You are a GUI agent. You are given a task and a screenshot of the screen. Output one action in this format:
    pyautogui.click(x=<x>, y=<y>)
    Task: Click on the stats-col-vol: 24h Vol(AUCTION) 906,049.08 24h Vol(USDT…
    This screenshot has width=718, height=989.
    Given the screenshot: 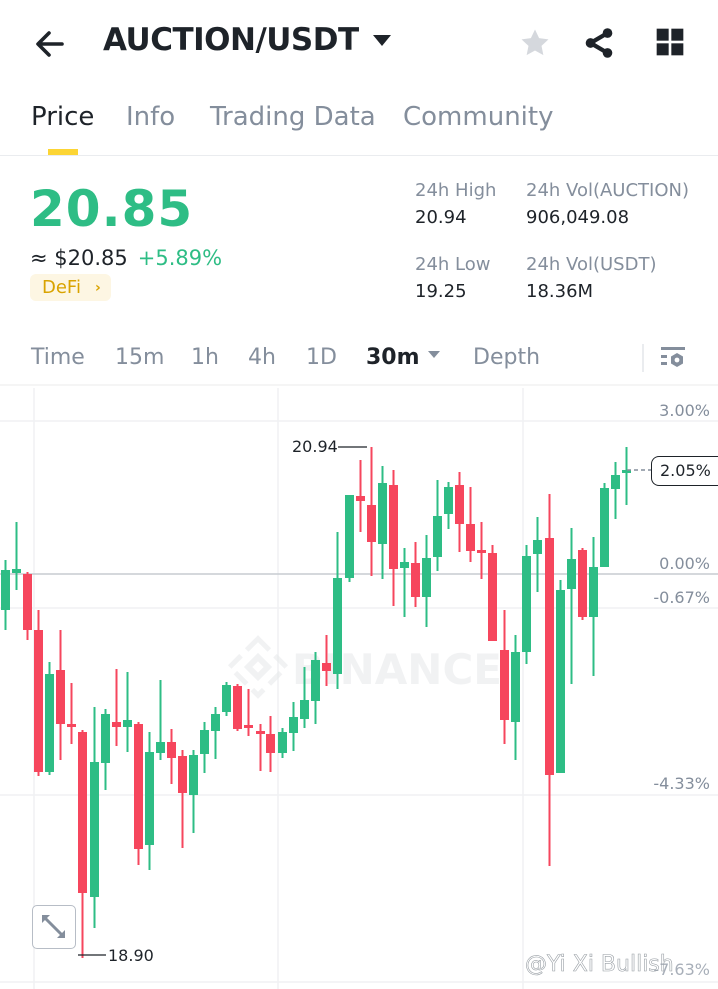 What is the action you would take?
    pyautogui.click(x=607, y=241)
    